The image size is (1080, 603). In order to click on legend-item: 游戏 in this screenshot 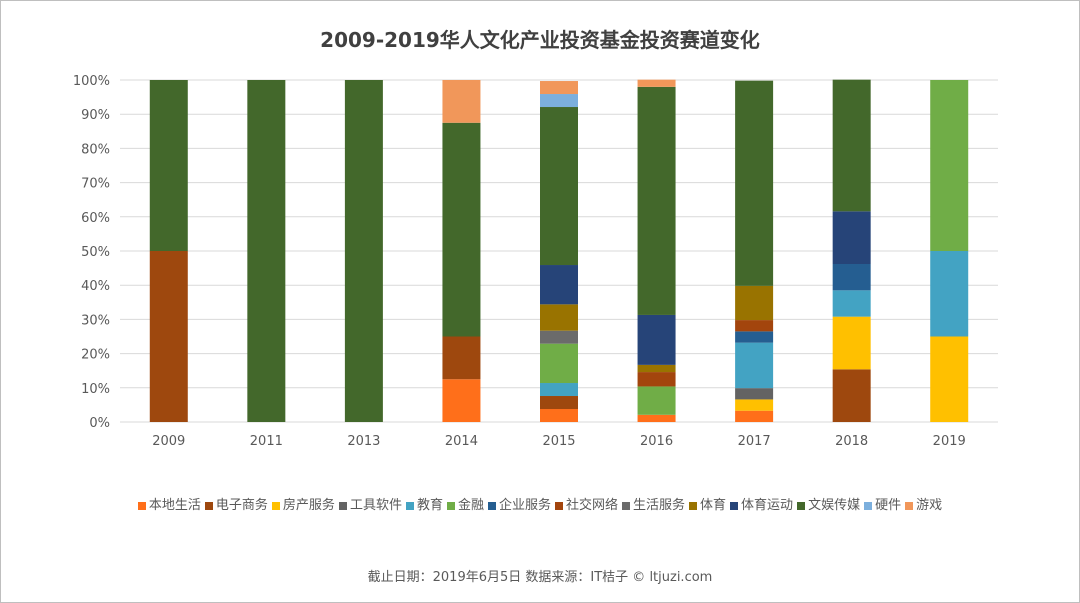, I will do `click(923, 503)`.